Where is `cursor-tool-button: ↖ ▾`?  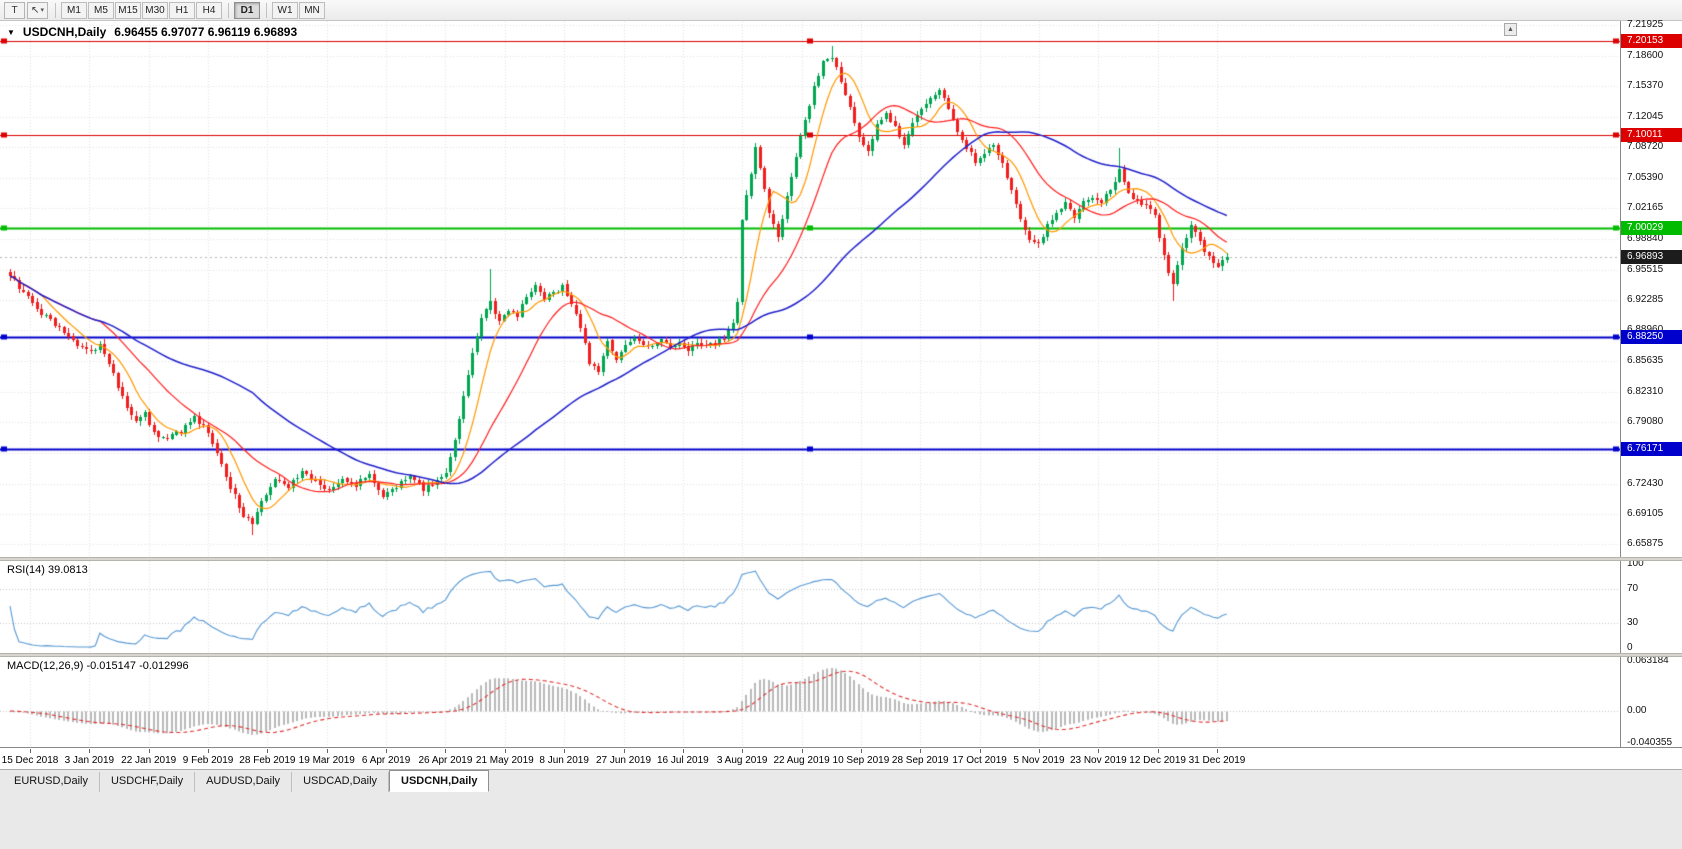 cursor-tool-button: ↖ ▾ is located at coordinates (37, 10).